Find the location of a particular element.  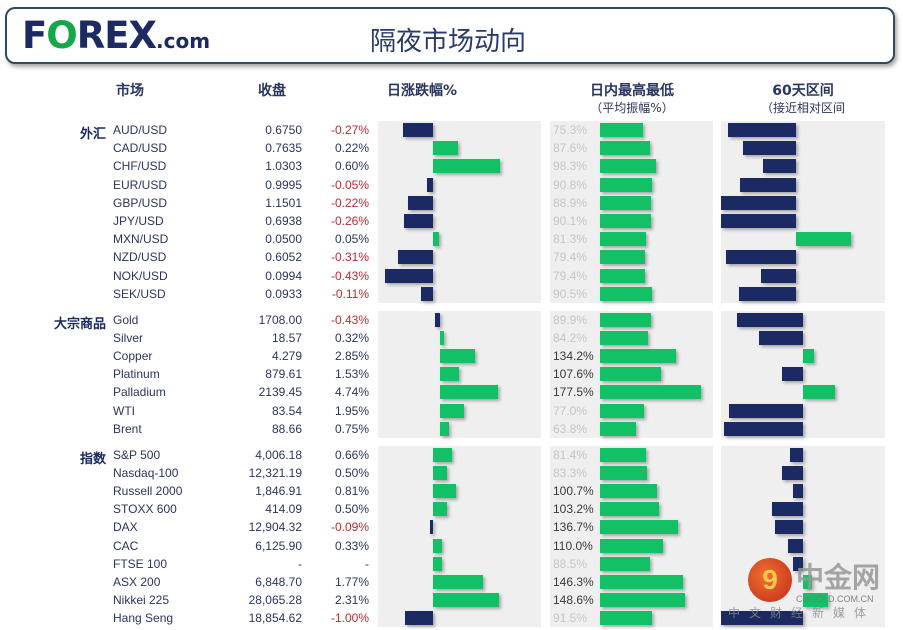

market-name: Nikkei 225 is located at coordinates (141, 599).